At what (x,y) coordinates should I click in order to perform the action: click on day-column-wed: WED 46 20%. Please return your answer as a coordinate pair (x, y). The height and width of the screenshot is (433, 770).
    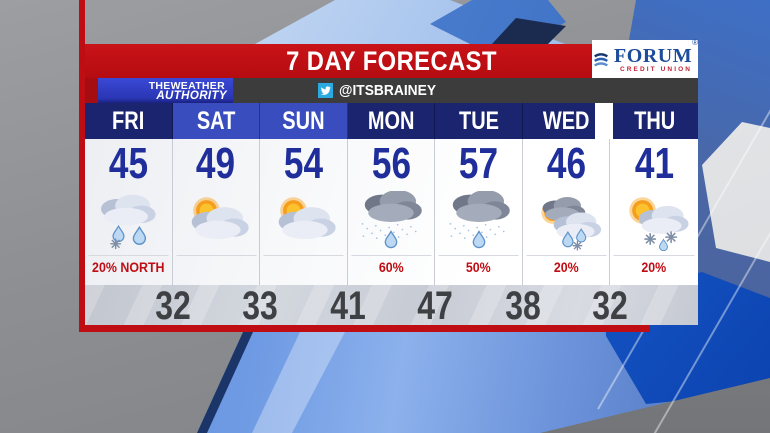
    Looking at the image, I should click on (566, 194).